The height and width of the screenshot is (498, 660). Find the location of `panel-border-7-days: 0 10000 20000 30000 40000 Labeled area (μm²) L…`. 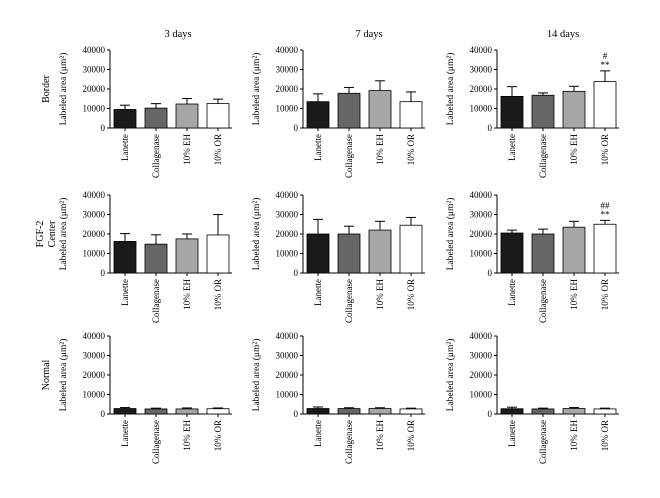

panel-border-7-days: 0 10000 20000 30000 40000 Labeled area (μm²) L… is located at coordinates (338, 111).